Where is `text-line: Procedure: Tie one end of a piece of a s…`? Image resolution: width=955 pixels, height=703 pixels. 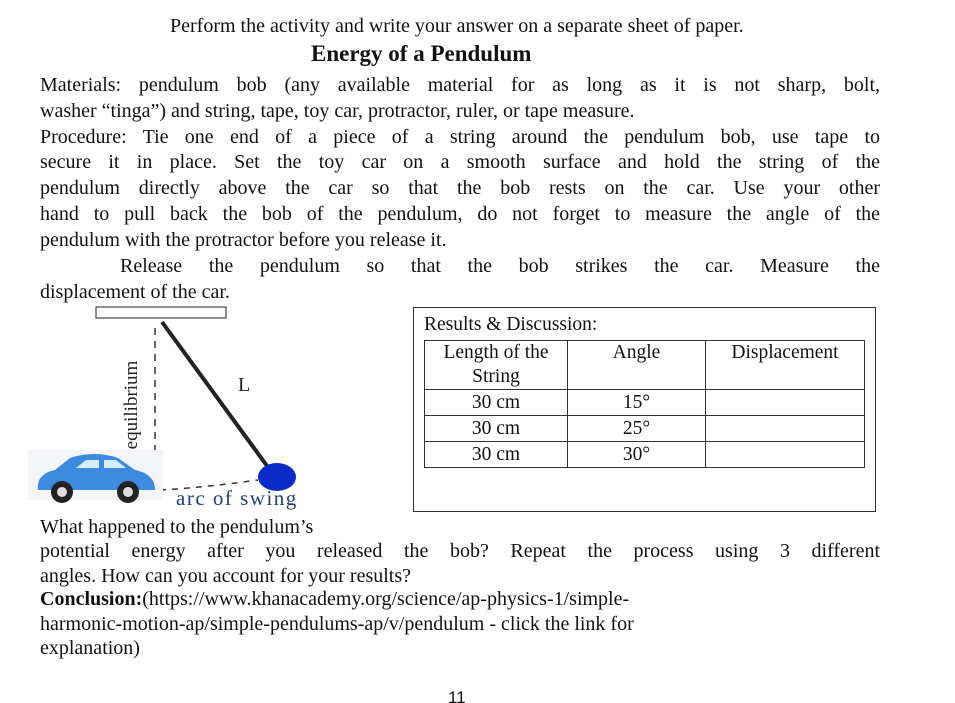 text-line: Procedure: Tie one end of a piece of a s… is located at coordinates (460, 137).